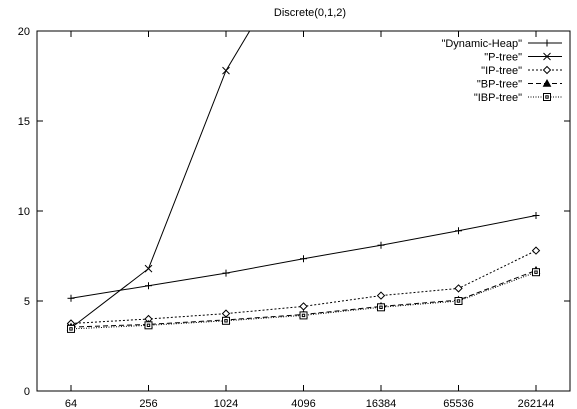 This screenshot has height=409, width=577. I want to click on x-tick-label: 64, so click(71, 403).